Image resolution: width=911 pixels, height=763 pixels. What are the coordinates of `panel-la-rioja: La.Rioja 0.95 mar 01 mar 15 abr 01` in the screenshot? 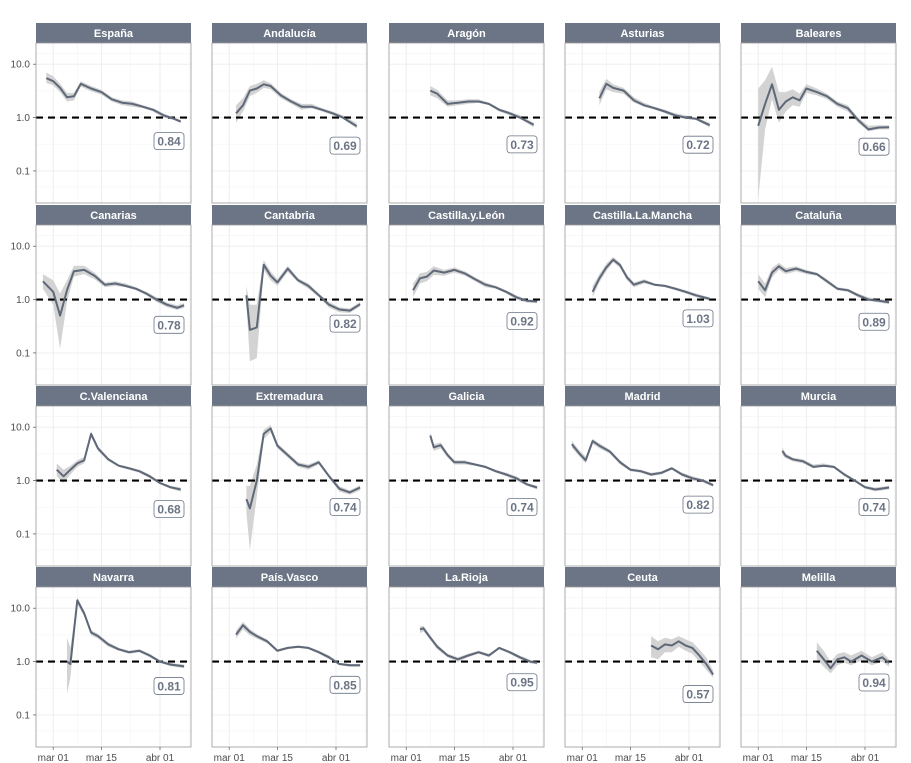 It's located at (466, 665).